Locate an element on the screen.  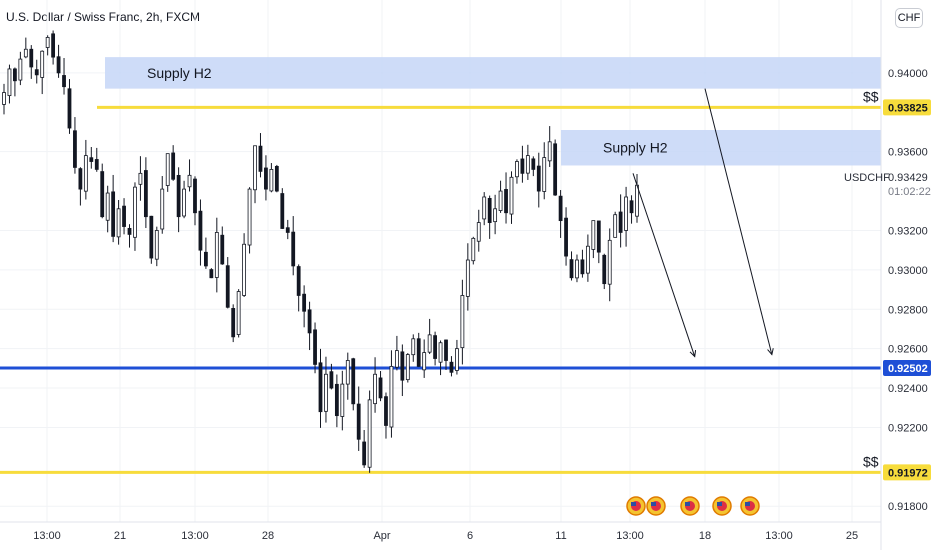
price-label: 0.92502 is located at coordinates (908, 369).